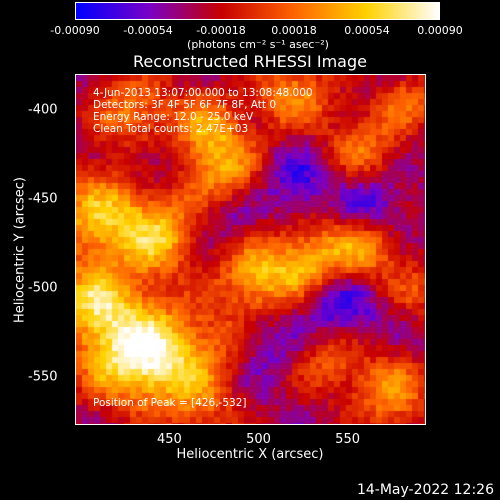  I want to click on colorbar, so click(257, 11).